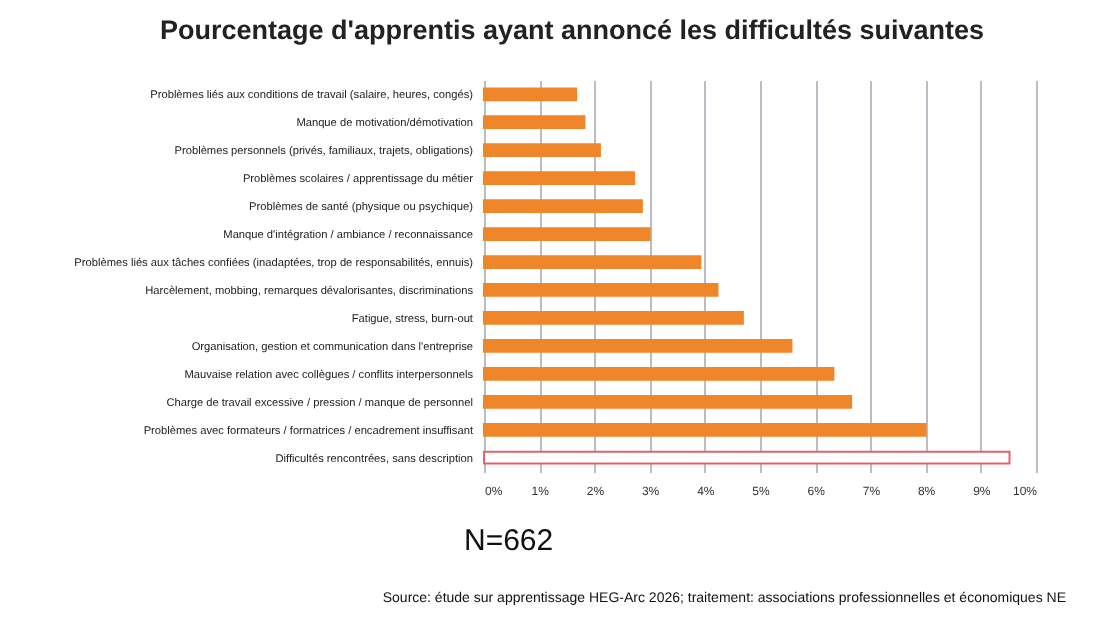 The height and width of the screenshot is (634, 1110). What do you see at coordinates (572, 30) in the screenshot?
I see `chart-title: Pourcentage d'apprentis ayant annoncé les difficultés suivantes` at bounding box center [572, 30].